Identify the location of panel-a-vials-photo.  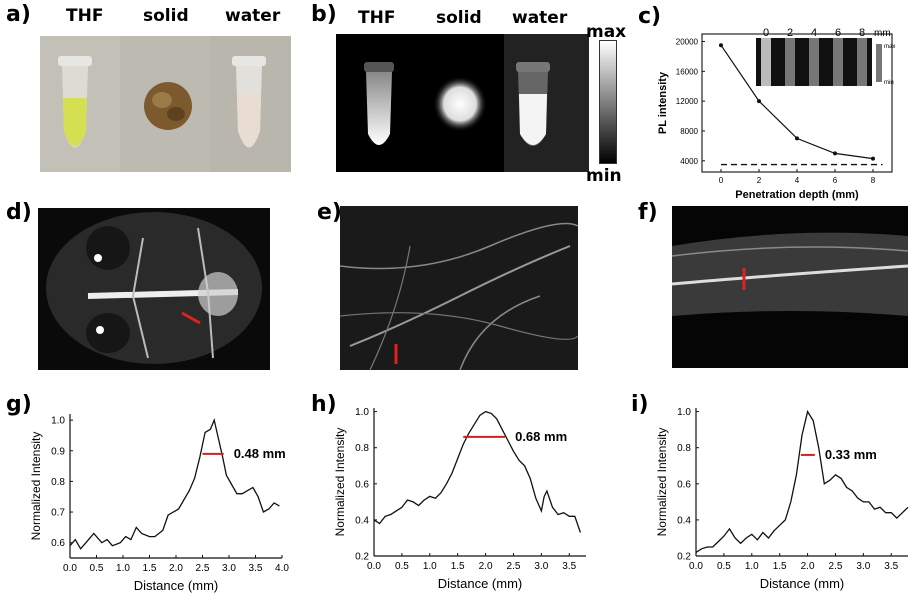
(165, 104).